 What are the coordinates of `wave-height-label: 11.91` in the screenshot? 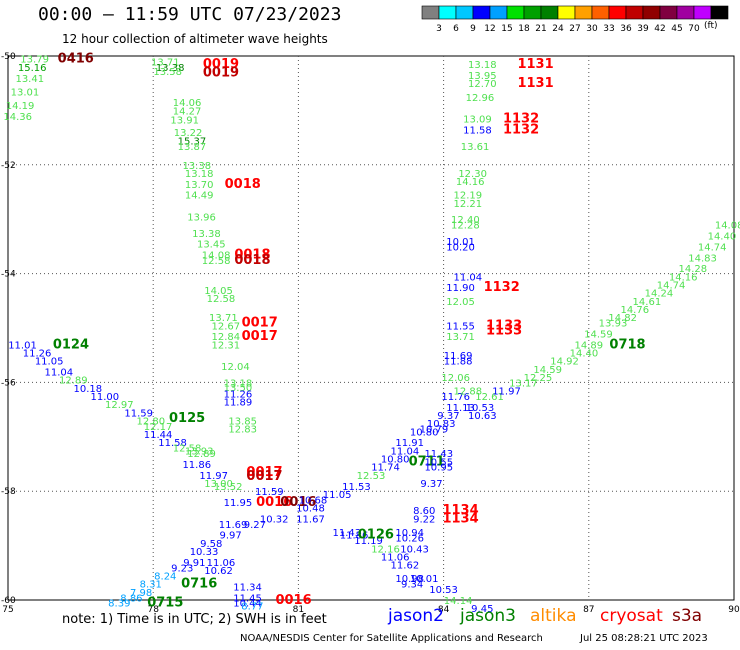 It's located at (409, 443).